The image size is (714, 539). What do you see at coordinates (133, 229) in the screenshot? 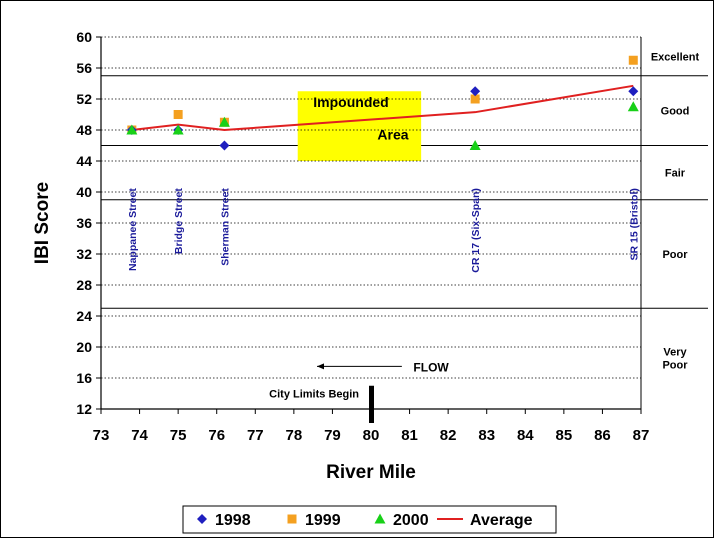
I see `site-label: Nappanee Street` at bounding box center [133, 229].